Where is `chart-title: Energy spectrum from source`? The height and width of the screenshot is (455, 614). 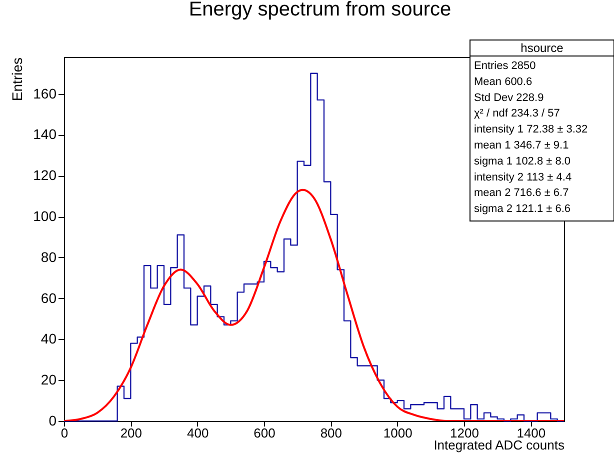 chart-title: Energy spectrum from source is located at coordinates (320, 10).